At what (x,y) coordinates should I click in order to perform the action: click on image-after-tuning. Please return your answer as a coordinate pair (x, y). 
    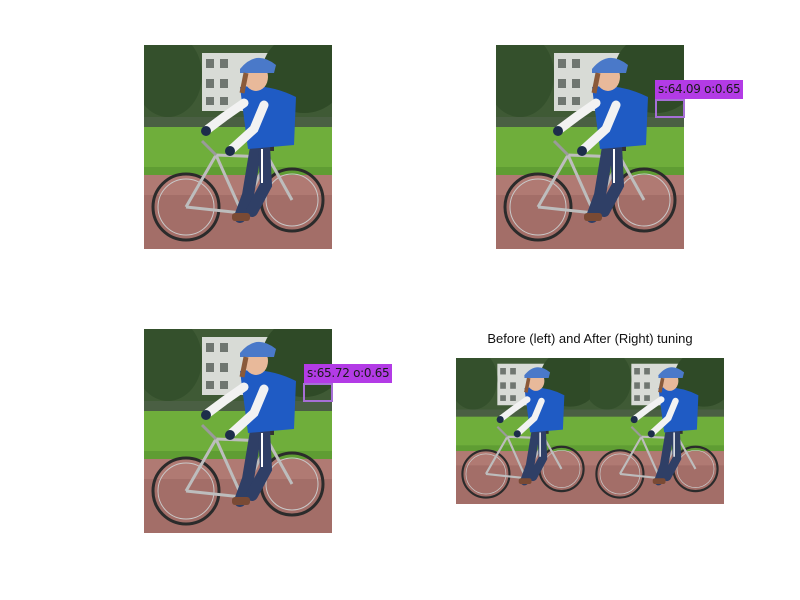
    Looking at the image, I should click on (657, 431).